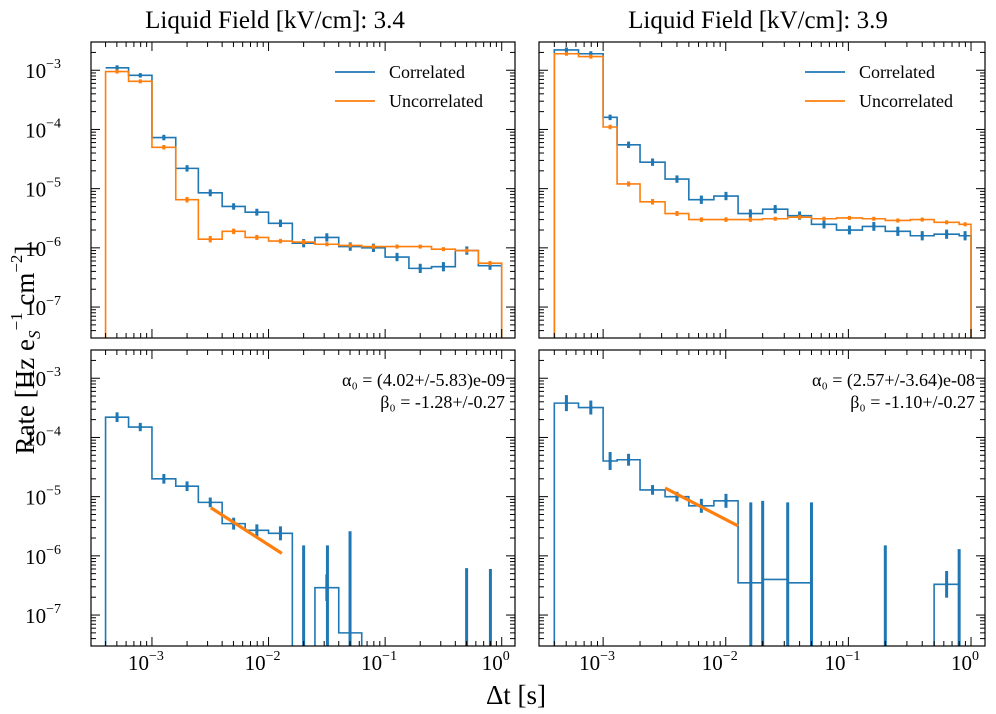 This screenshot has height=714, width=996. I want to click on fit-line, so click(701, 507).